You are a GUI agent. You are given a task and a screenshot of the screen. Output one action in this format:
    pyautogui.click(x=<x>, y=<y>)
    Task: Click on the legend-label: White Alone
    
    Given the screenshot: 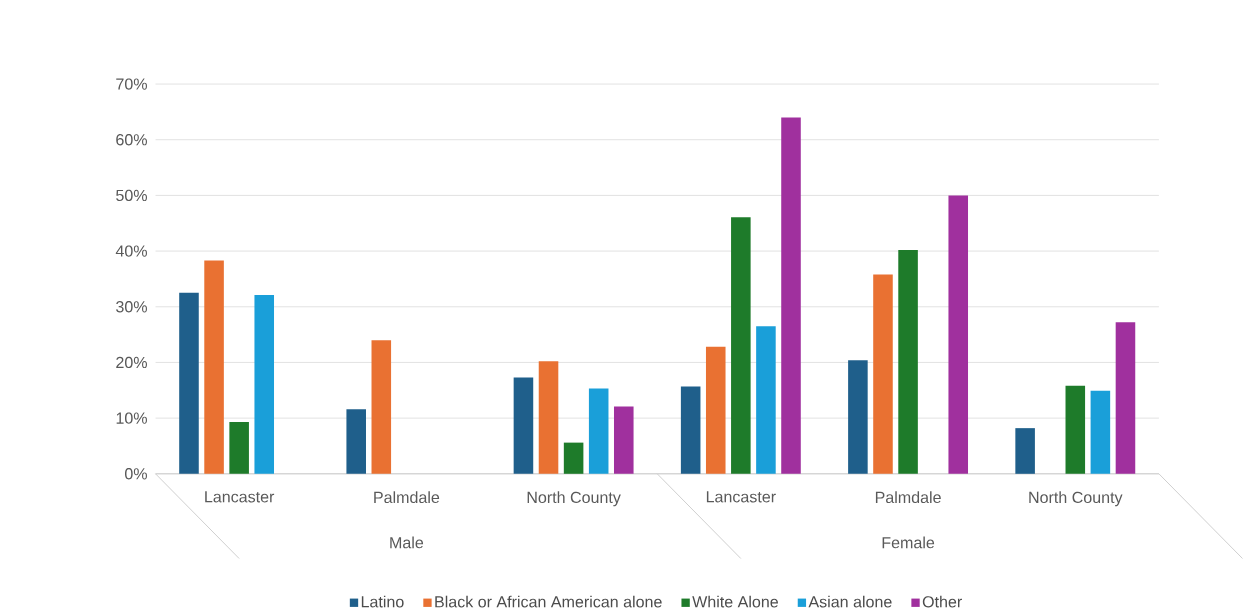 What is the action you would take?
    pyautogui.click(x=735, y=601)
    